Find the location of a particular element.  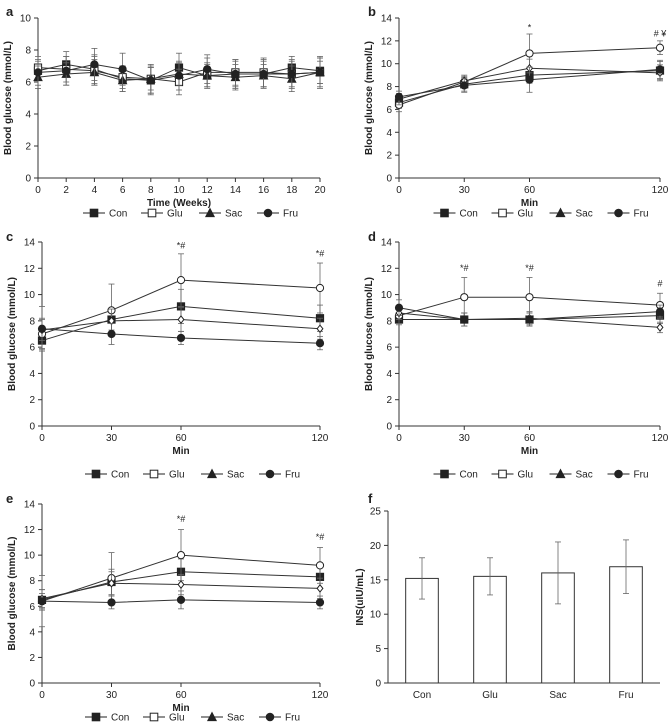

legend-label: Glu is located at coordinates (177, 475).